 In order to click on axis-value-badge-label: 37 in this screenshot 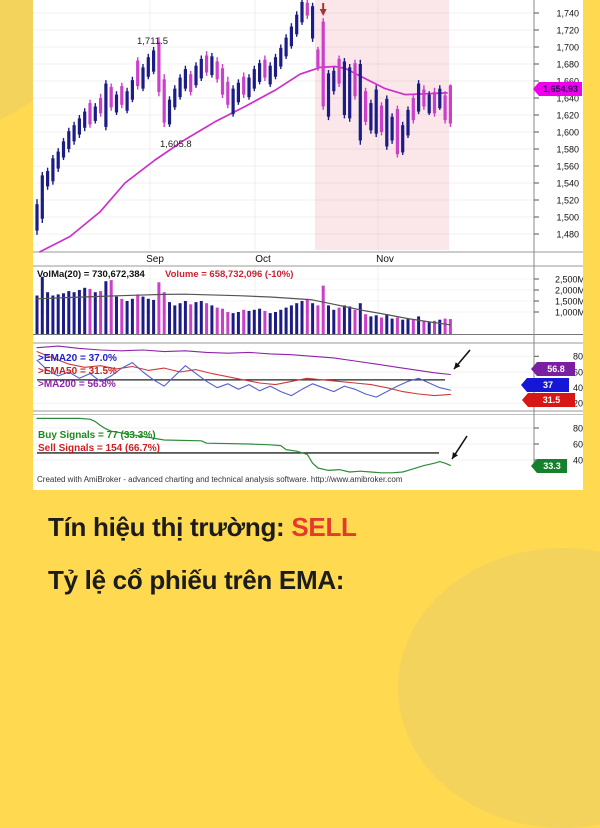, I will do `click(548, 385)`.